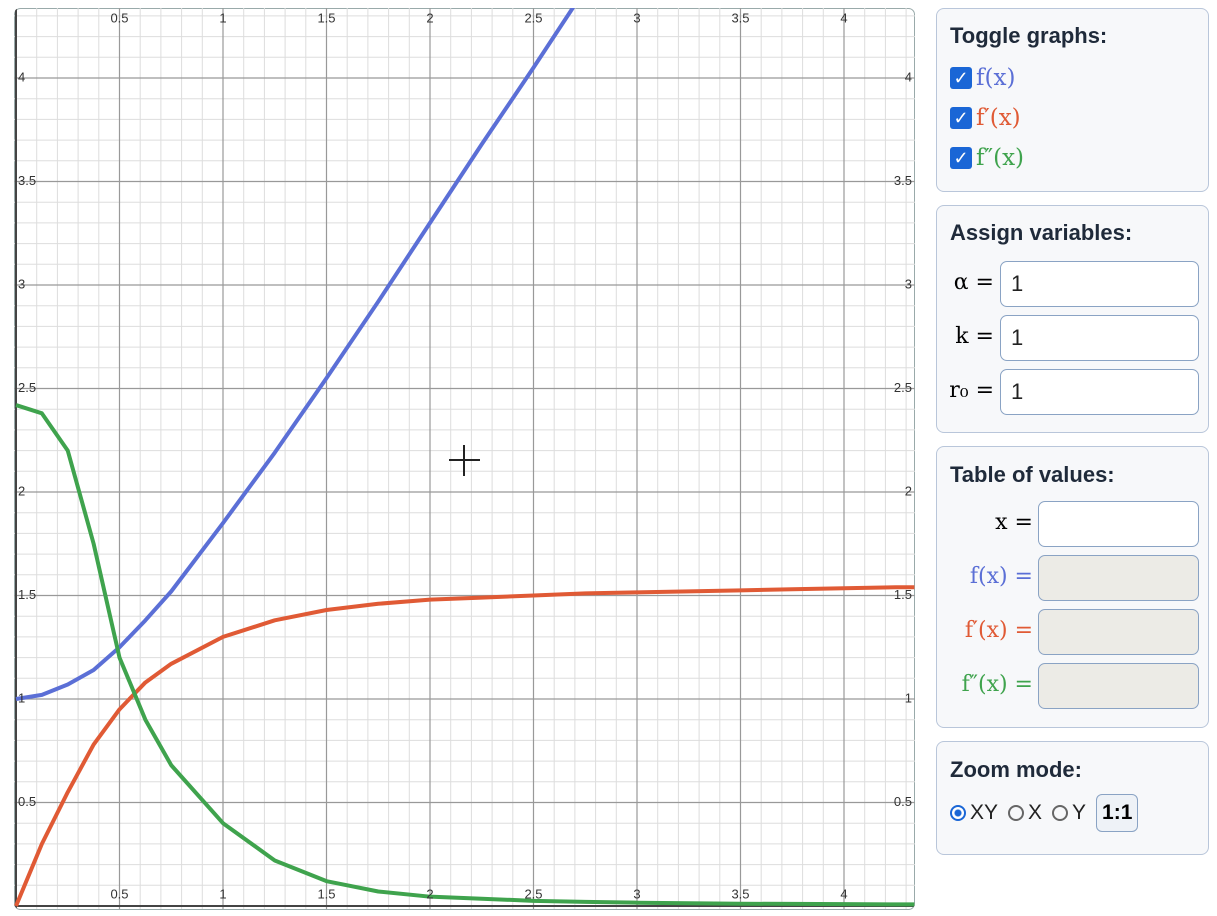  Describe the element at coordinates (984, 812) in the screenshot. I see `zoom-option-label: XY` at that location.